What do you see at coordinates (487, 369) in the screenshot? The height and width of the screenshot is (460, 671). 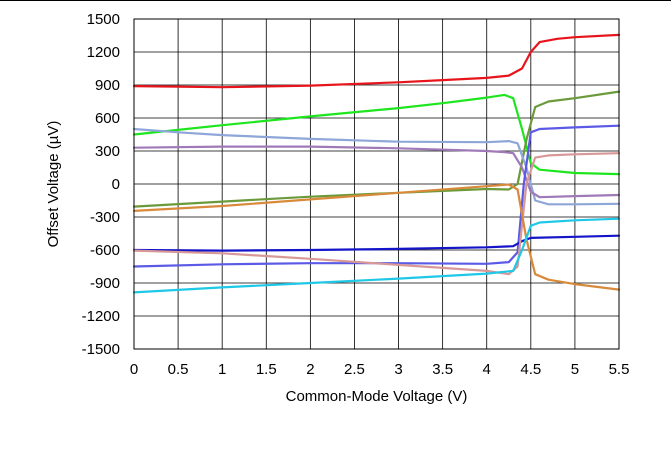 I see `x-tick-label: 4` at bounding box center [487, 369].